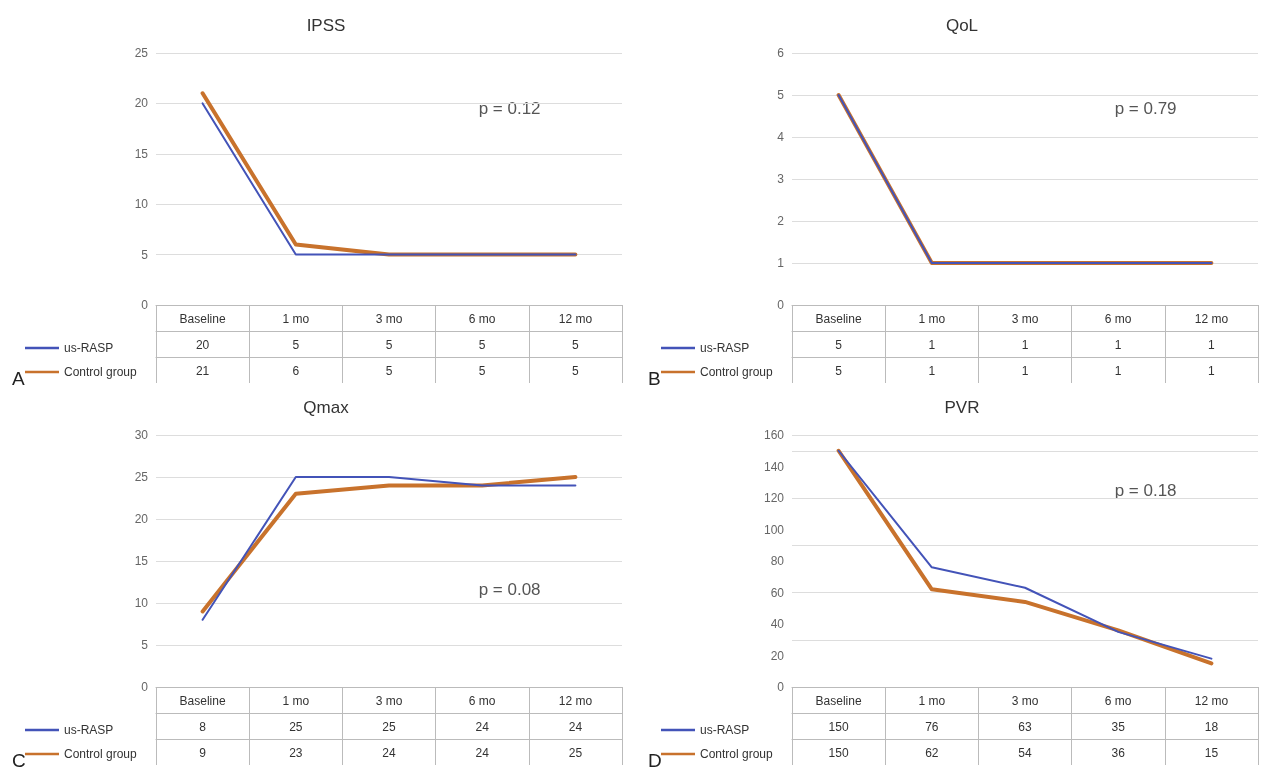 The height and width of the screenshot is (776, 1288). Describe the element at coordinates (1211, 753) in the screenshot. I see `data-label: 15` at that location.